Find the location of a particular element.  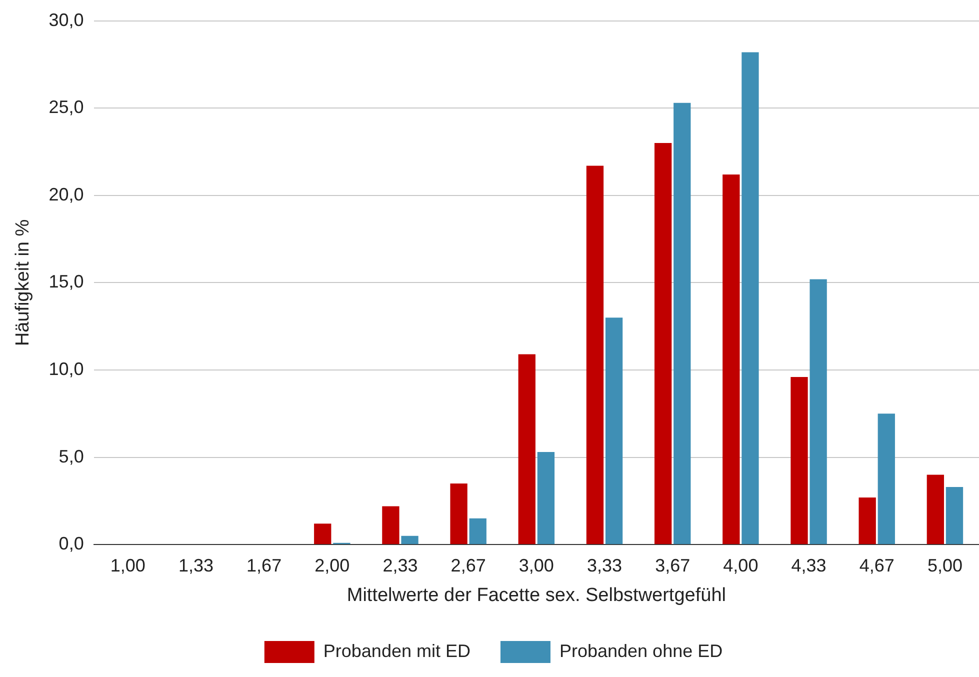

y-axis-title: Häufigkeit in % is located at coordinates (23, 282).